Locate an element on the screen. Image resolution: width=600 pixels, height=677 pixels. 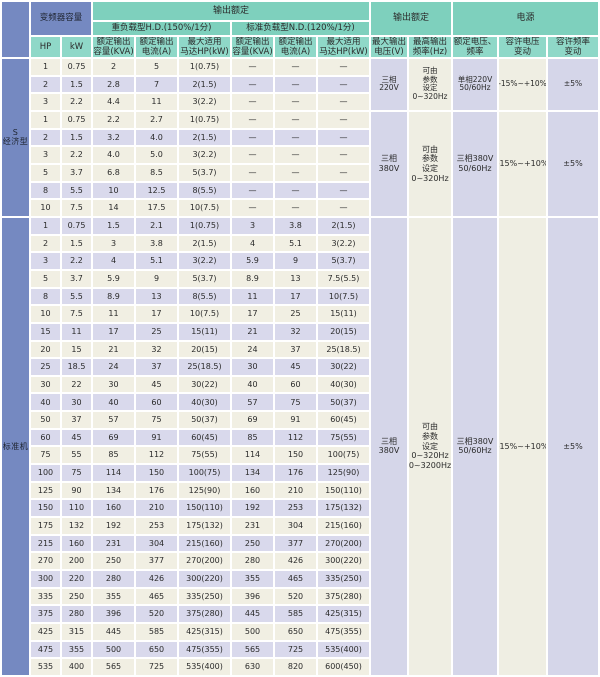
merged-cell-freq: 可由 参数 设定 0~320Hz is located at coordinates (430, 163).